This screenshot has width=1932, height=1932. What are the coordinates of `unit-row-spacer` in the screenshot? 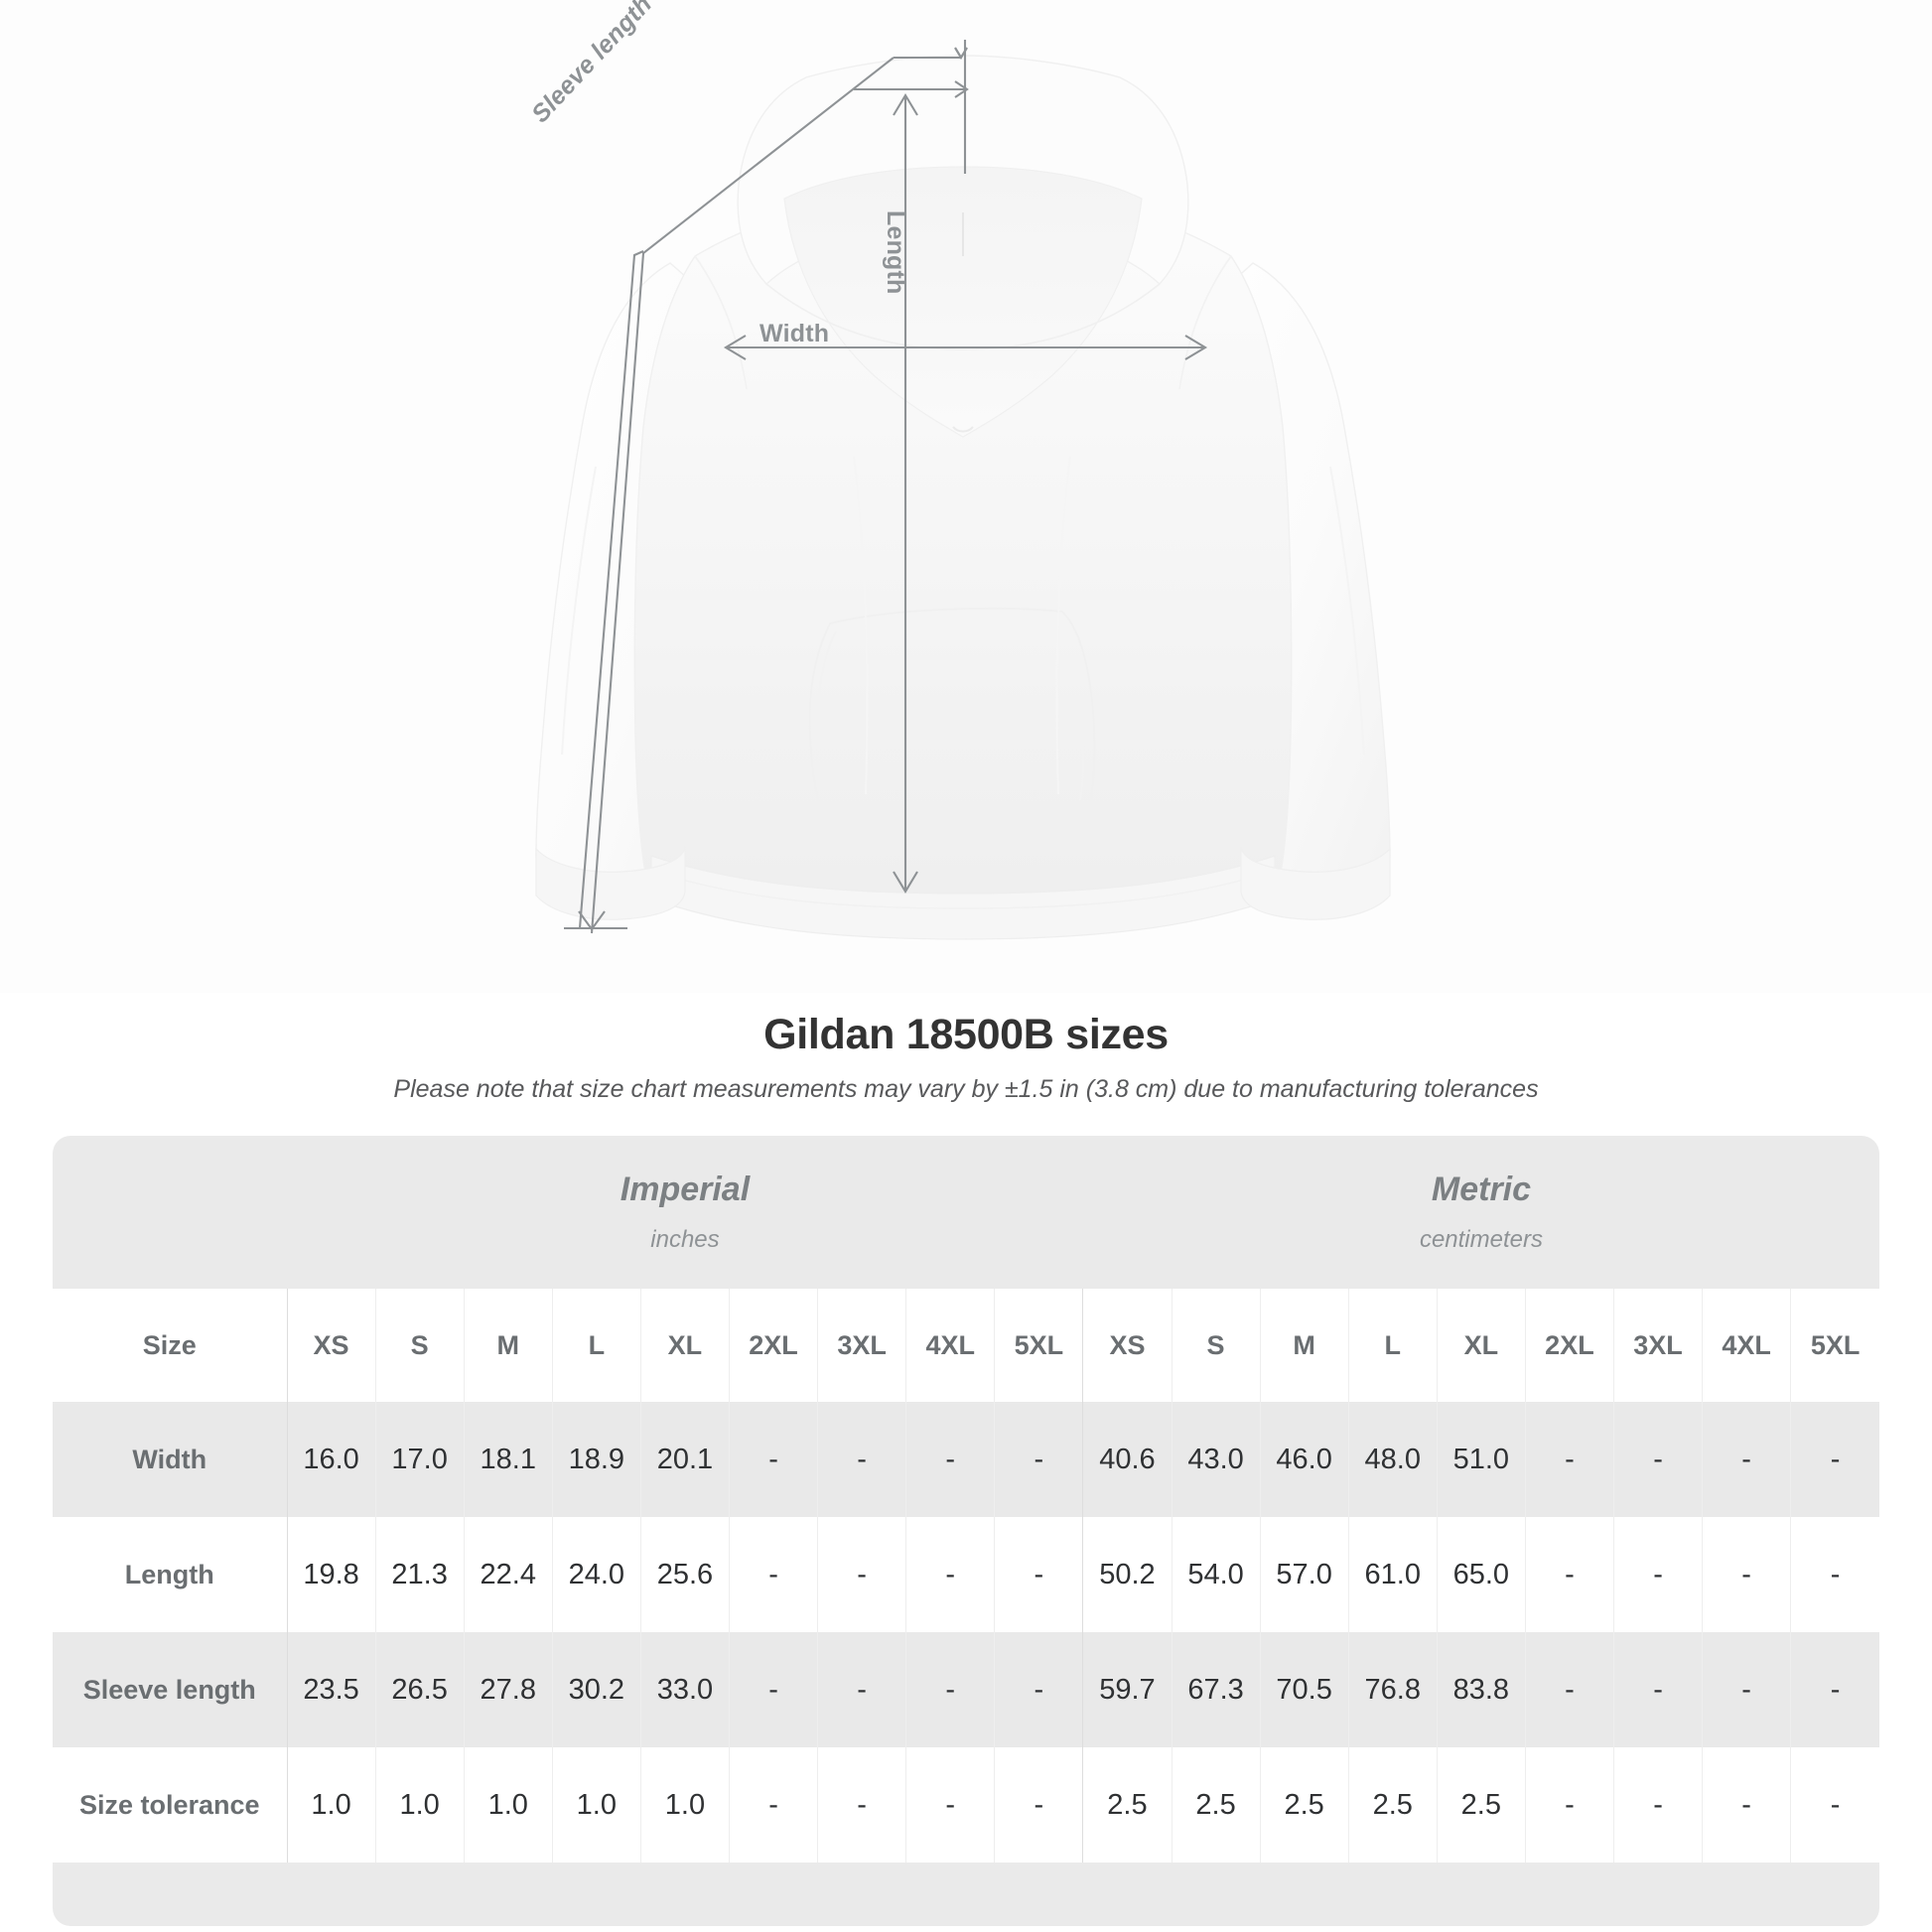 It's located at (170, 1212).